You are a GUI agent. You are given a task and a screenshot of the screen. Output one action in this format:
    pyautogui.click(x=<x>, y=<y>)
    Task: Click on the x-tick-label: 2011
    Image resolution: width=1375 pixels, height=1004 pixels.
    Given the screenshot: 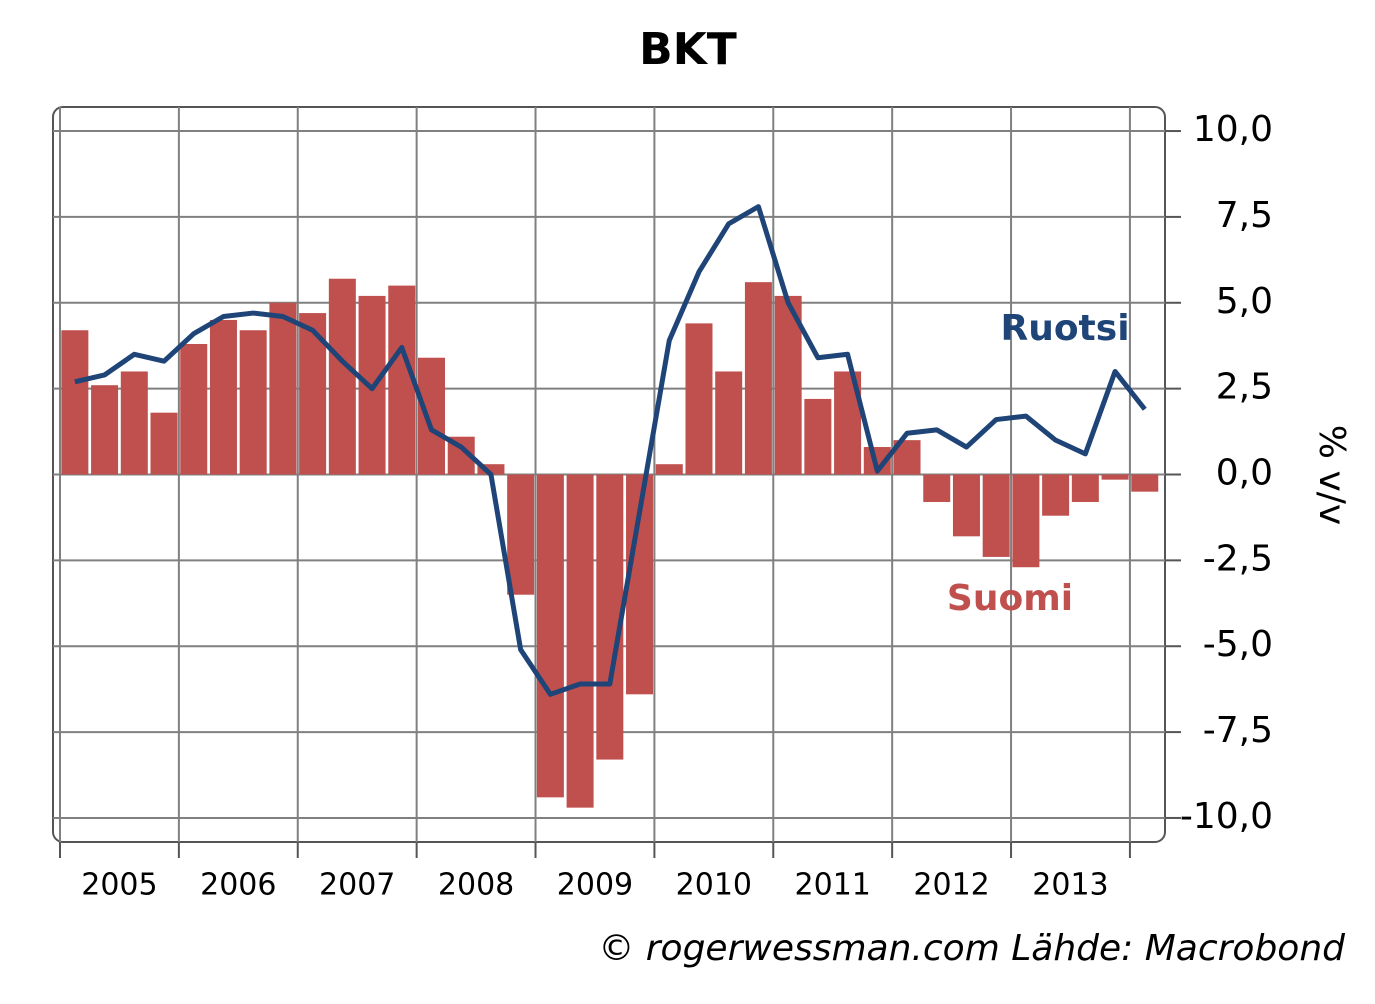 What is the action you would take?
    pyautogui.click(x=833, y=885)
    